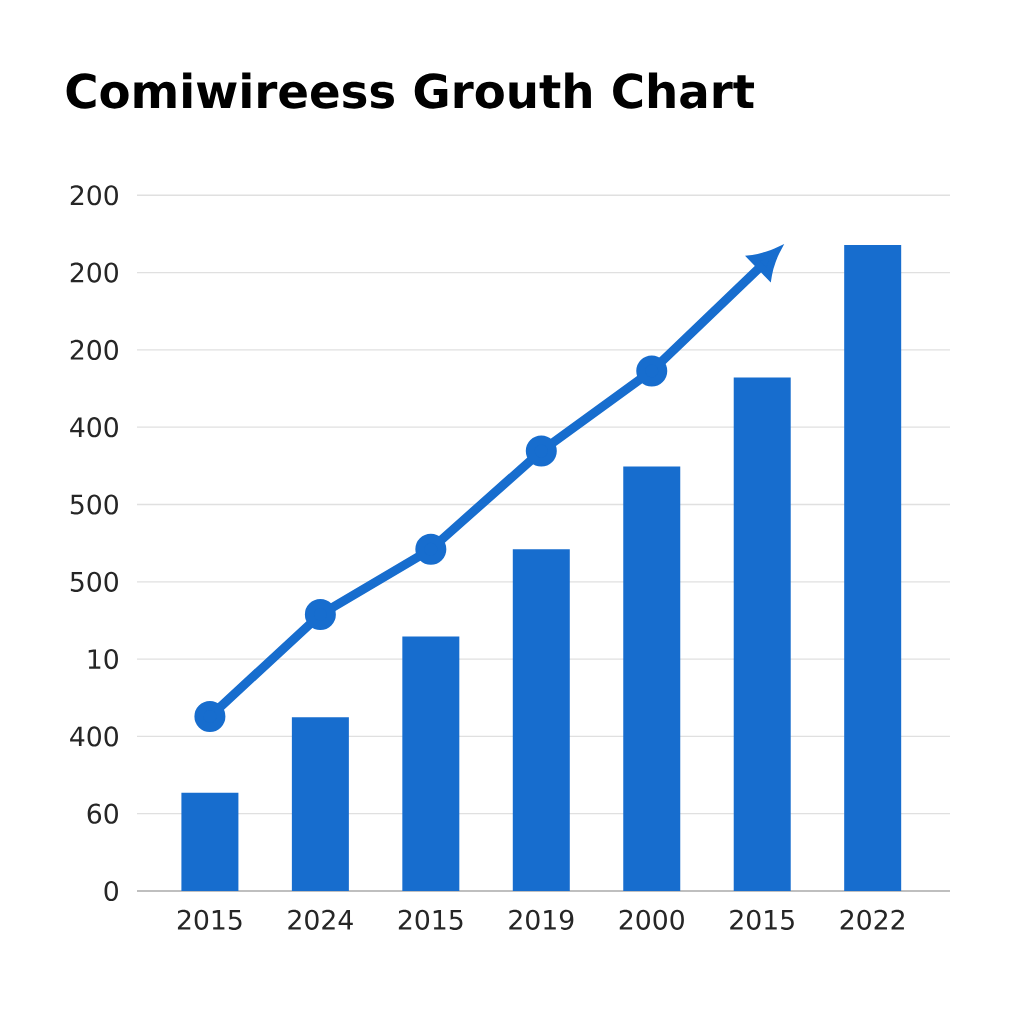 Image resolution: width=1024 pixels, height=1024 pixels. Describe the element at coordinates (111, 891) in the screenshot. I see `text: 0` at that location.